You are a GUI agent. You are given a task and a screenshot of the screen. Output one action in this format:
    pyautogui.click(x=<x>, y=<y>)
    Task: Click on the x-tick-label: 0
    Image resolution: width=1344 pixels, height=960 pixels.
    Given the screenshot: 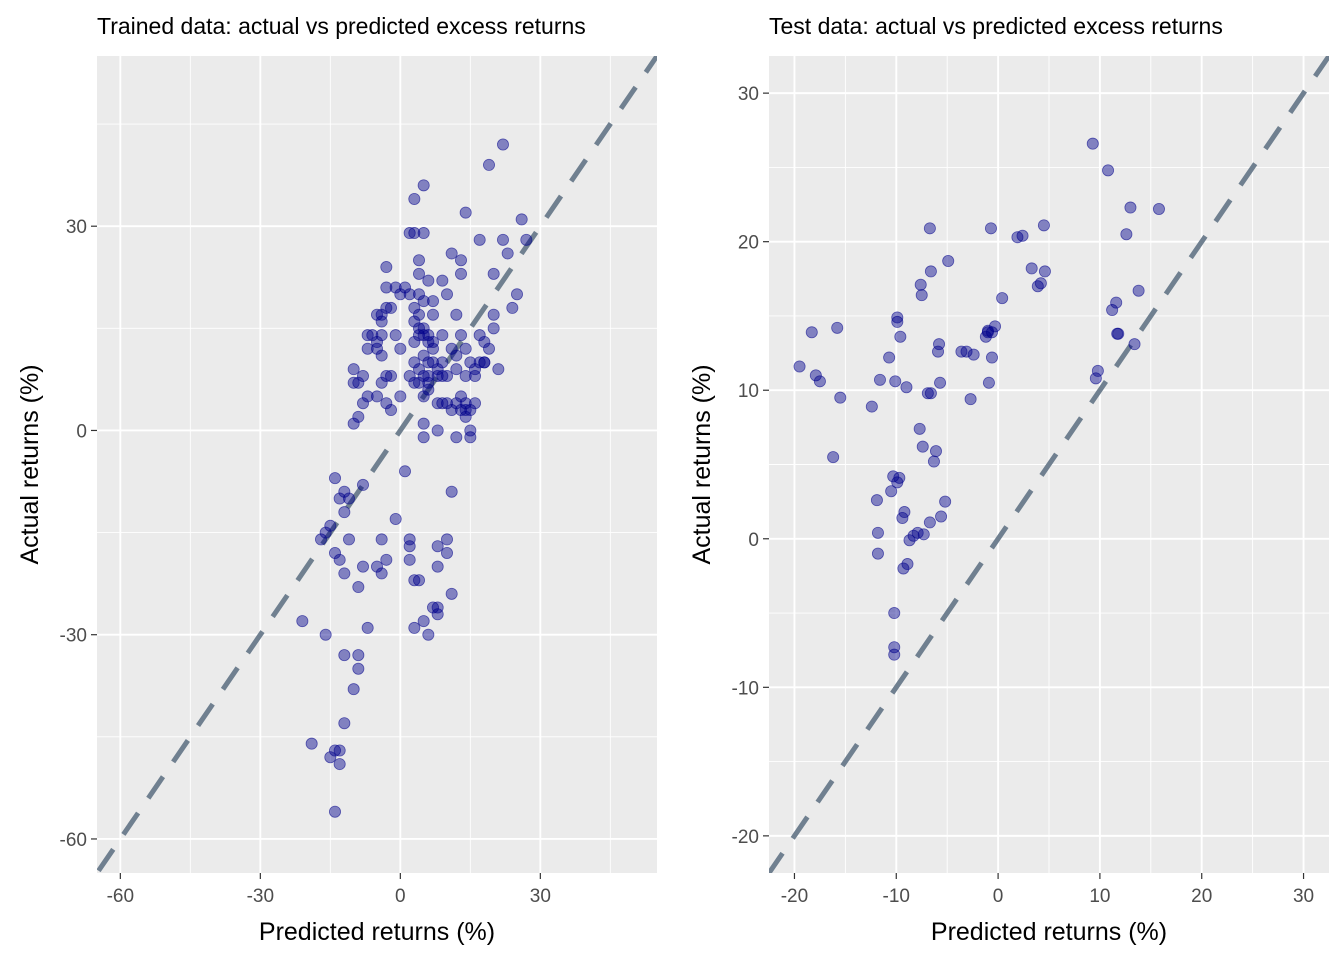 What is the action you would take?
    pyautogui.click(x=998, y=896)
    